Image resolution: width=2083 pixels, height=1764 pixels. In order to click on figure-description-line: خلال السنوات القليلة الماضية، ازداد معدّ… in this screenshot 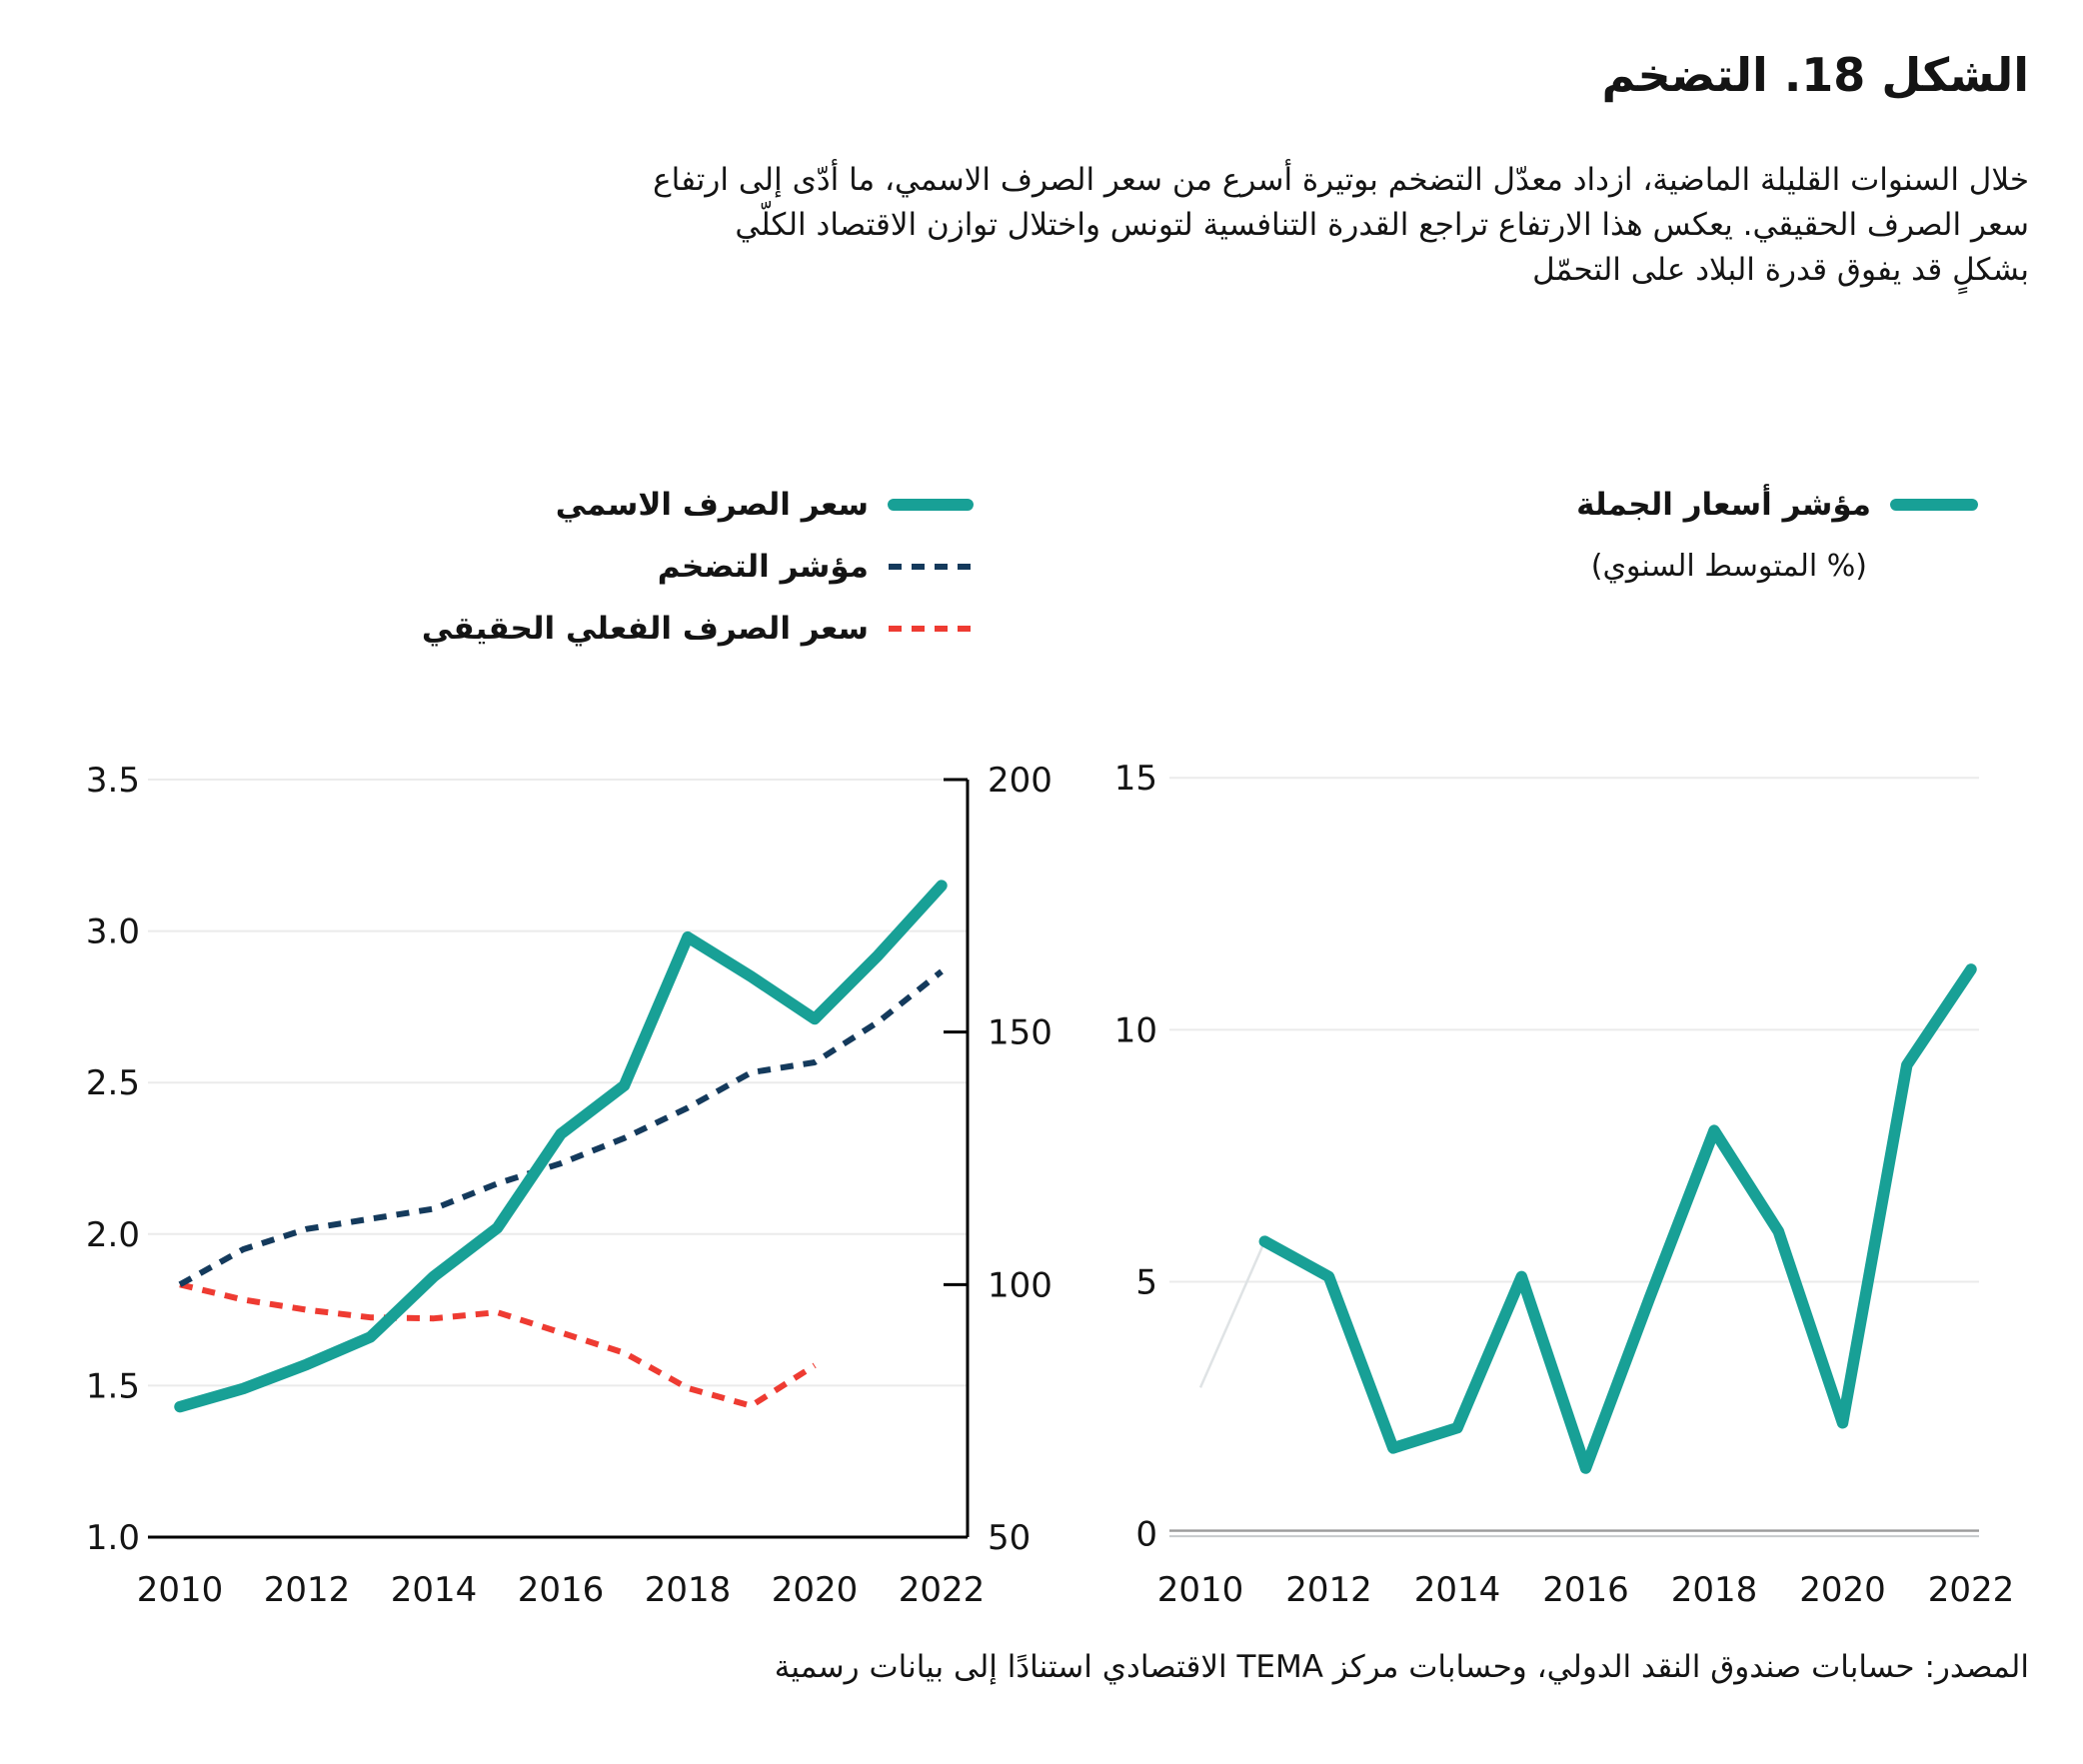, I will do `click(1341, 180)`.